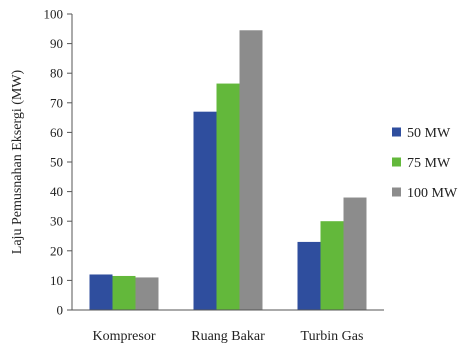 Image resolution: width=464 pixels, height=351 pixels. What do you see at coordinates (124, 336) in the screenshot?
I see `x-category-label: Kompresor` at bounding box center [124, 336].